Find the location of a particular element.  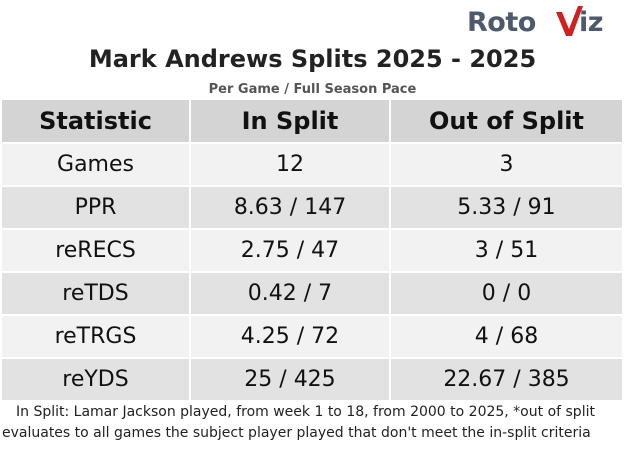

out-of-split-cell: 22.67 / 385 is located at coordinates (506, 380).